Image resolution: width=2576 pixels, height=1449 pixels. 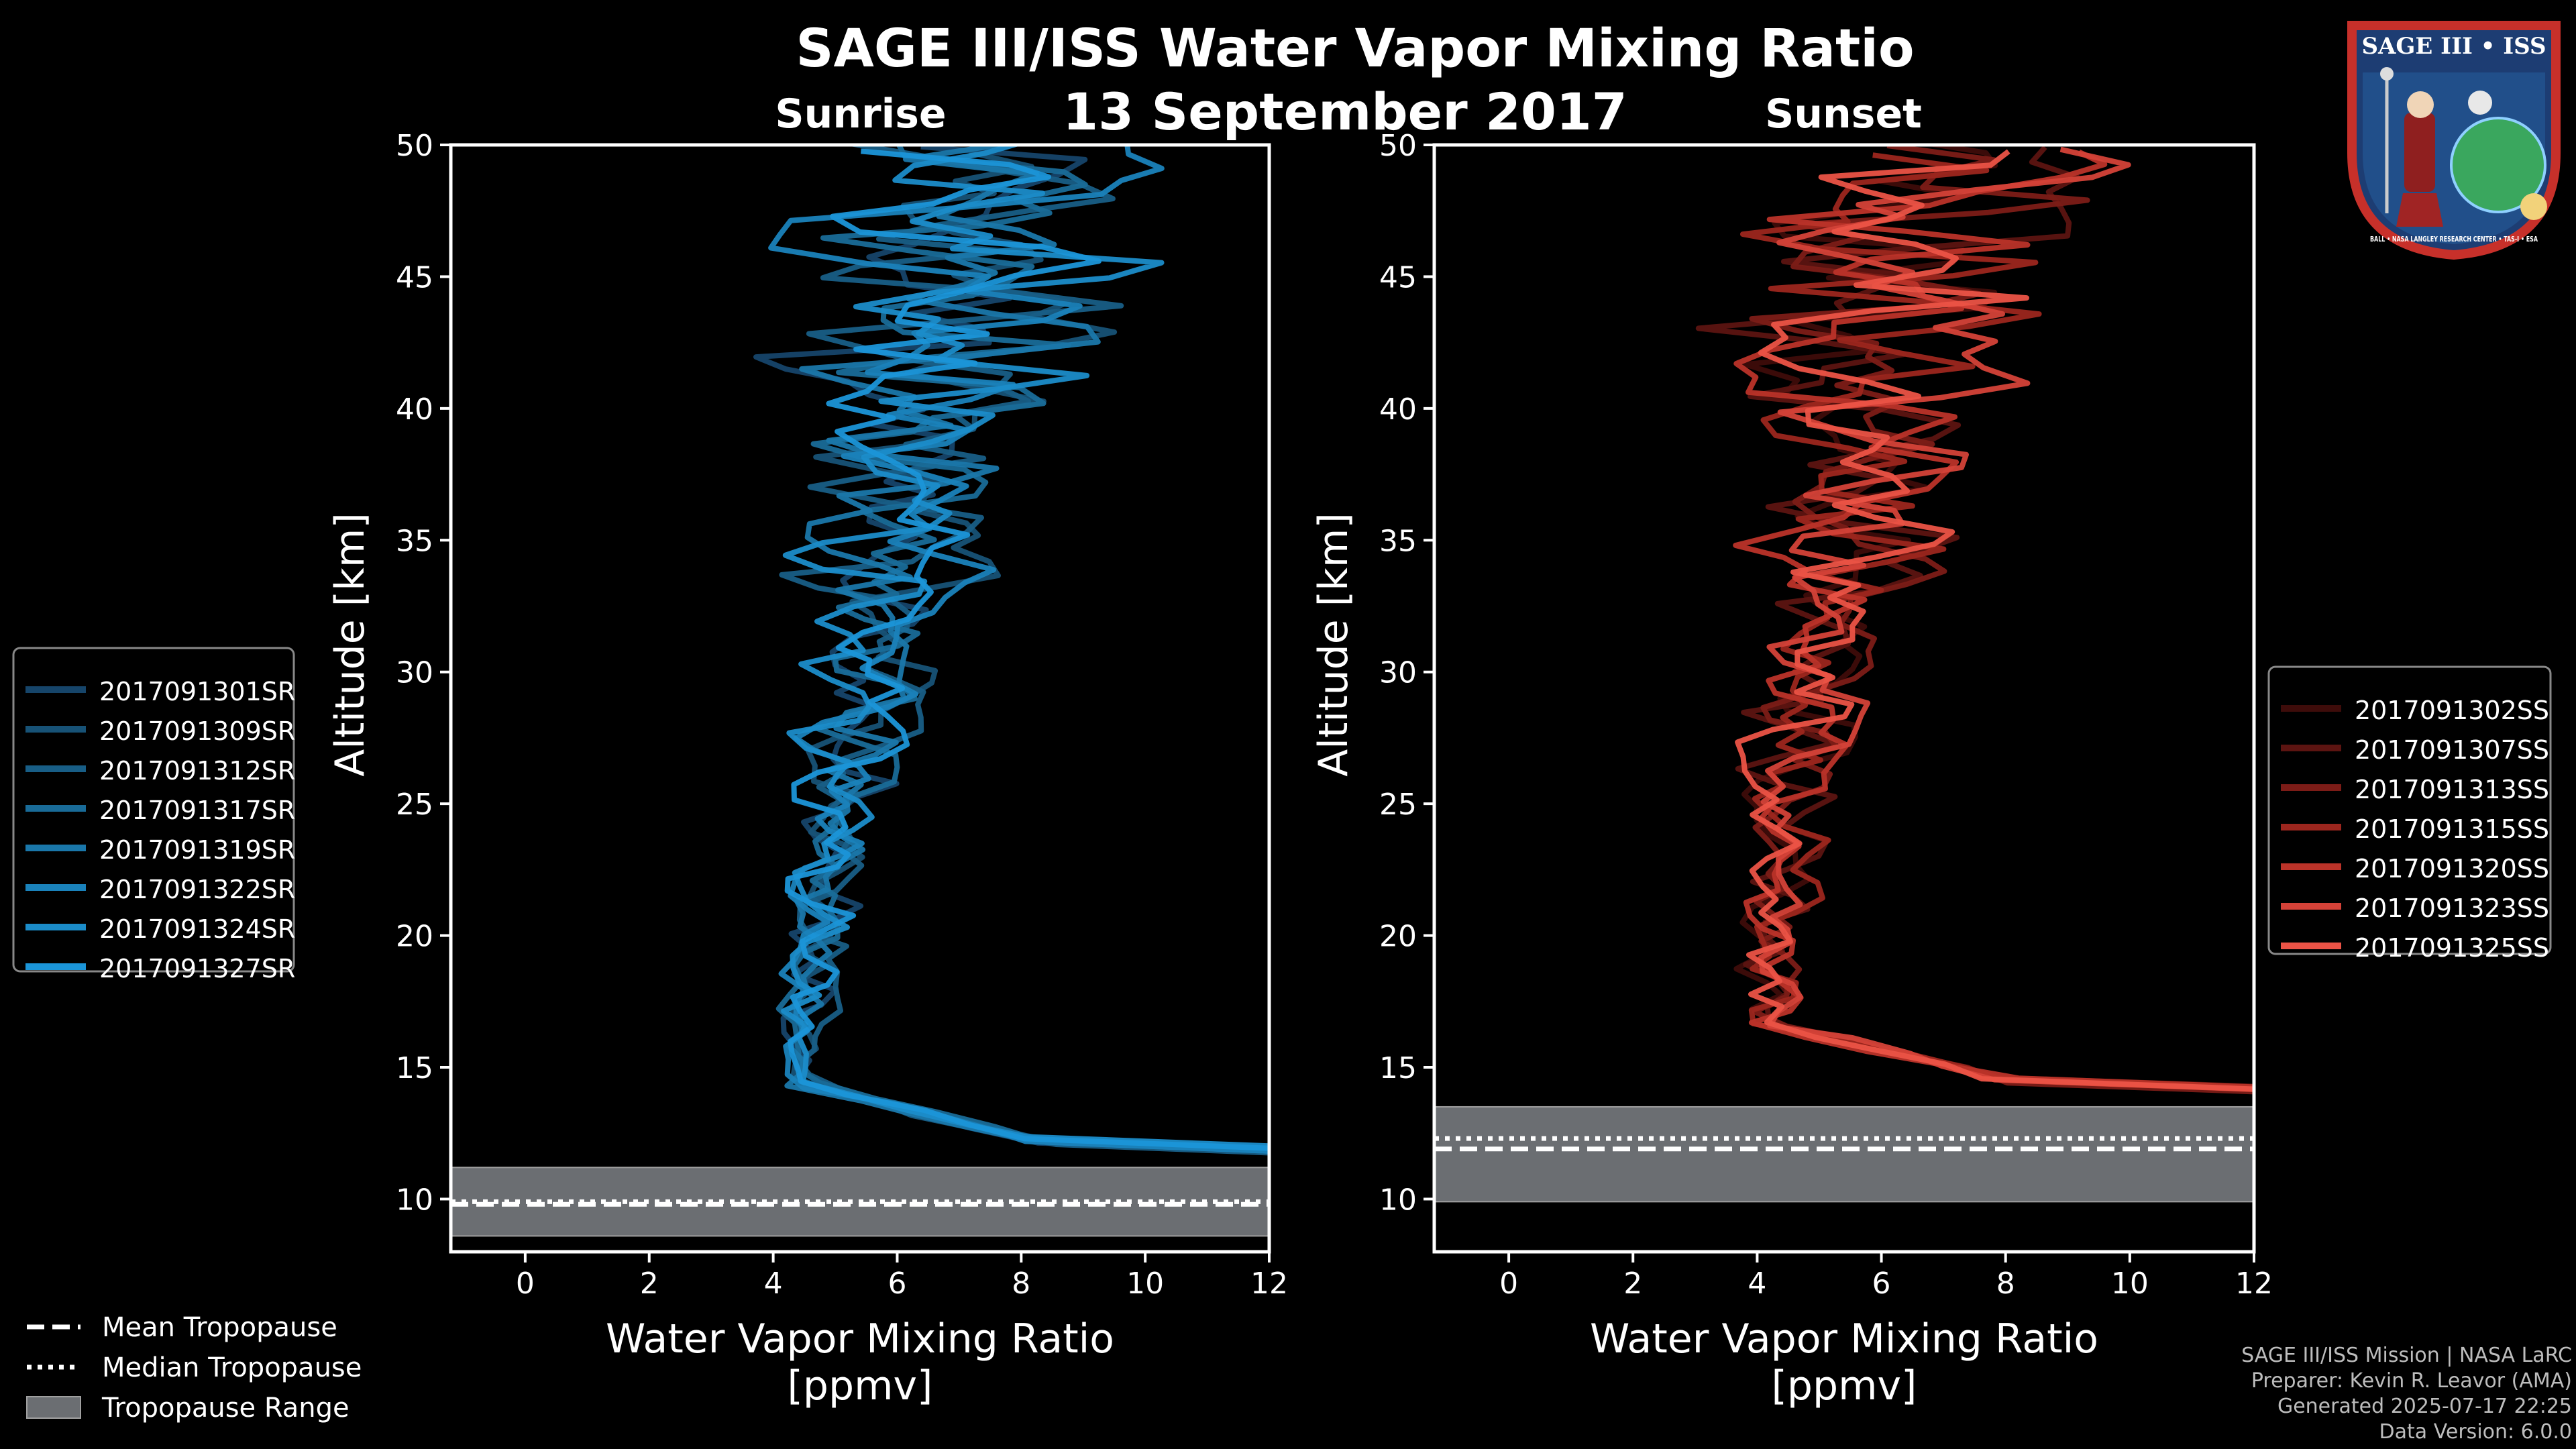 What do you see at coordinates (53, 1407) in the screenshot?
I see `tropopause-range-swatch` at bounding box center [53, 1407].